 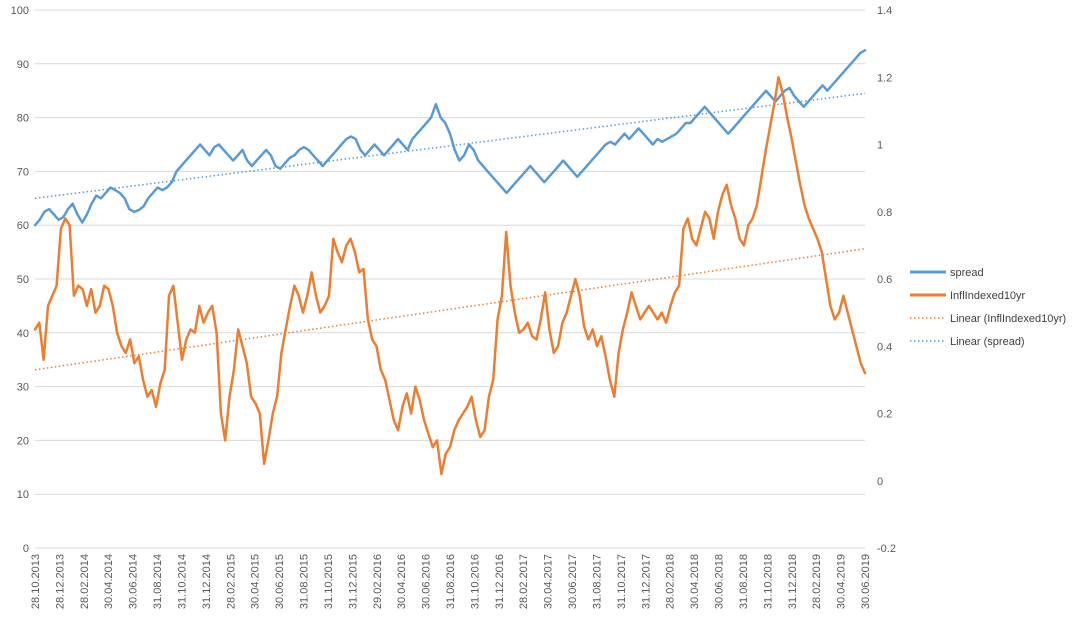 What do you see at coordinates (280, 581) in the screenshot?
I see `x-tick-label: 30.06.2015` at bounding box center [280, 581].